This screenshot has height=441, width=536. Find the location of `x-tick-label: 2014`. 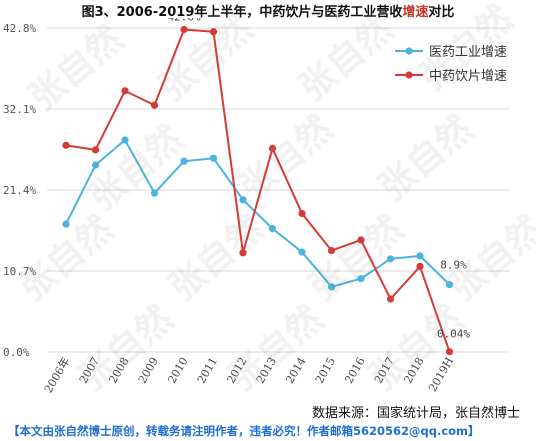

x-tick-label: 2014 is located at coordinates (295, 370).